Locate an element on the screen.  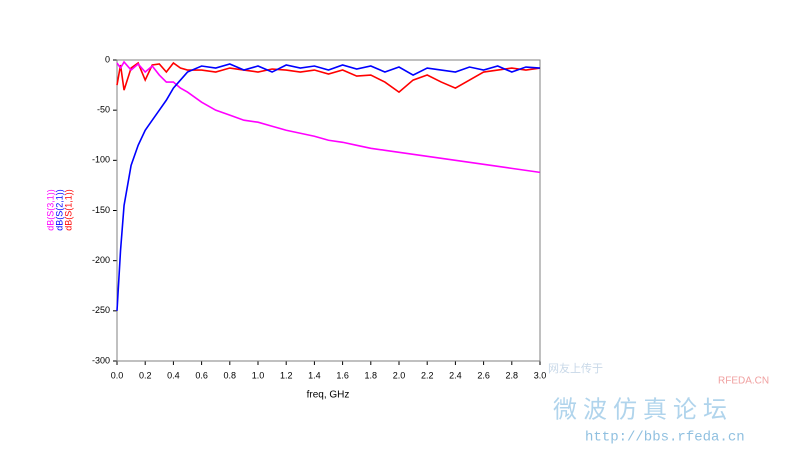
x-tick-label: 1.8 is located at coordinates (371, 375).